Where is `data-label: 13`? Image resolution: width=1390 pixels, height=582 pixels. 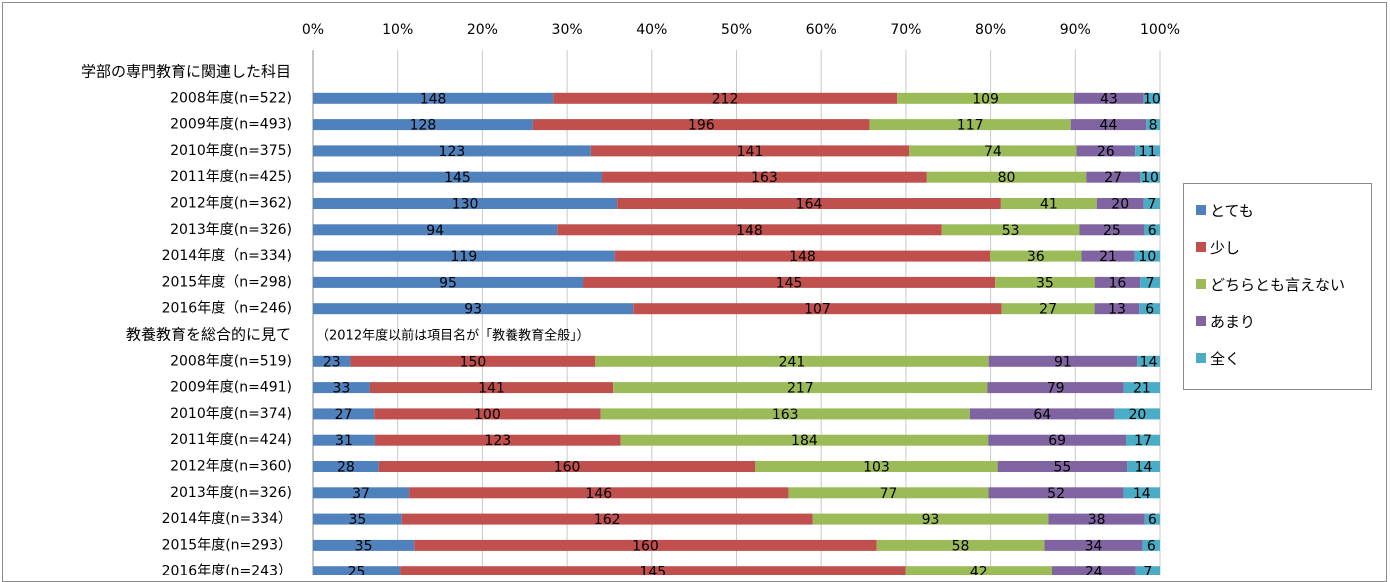 data-label: 13 is located at coordinates (1117, 310).